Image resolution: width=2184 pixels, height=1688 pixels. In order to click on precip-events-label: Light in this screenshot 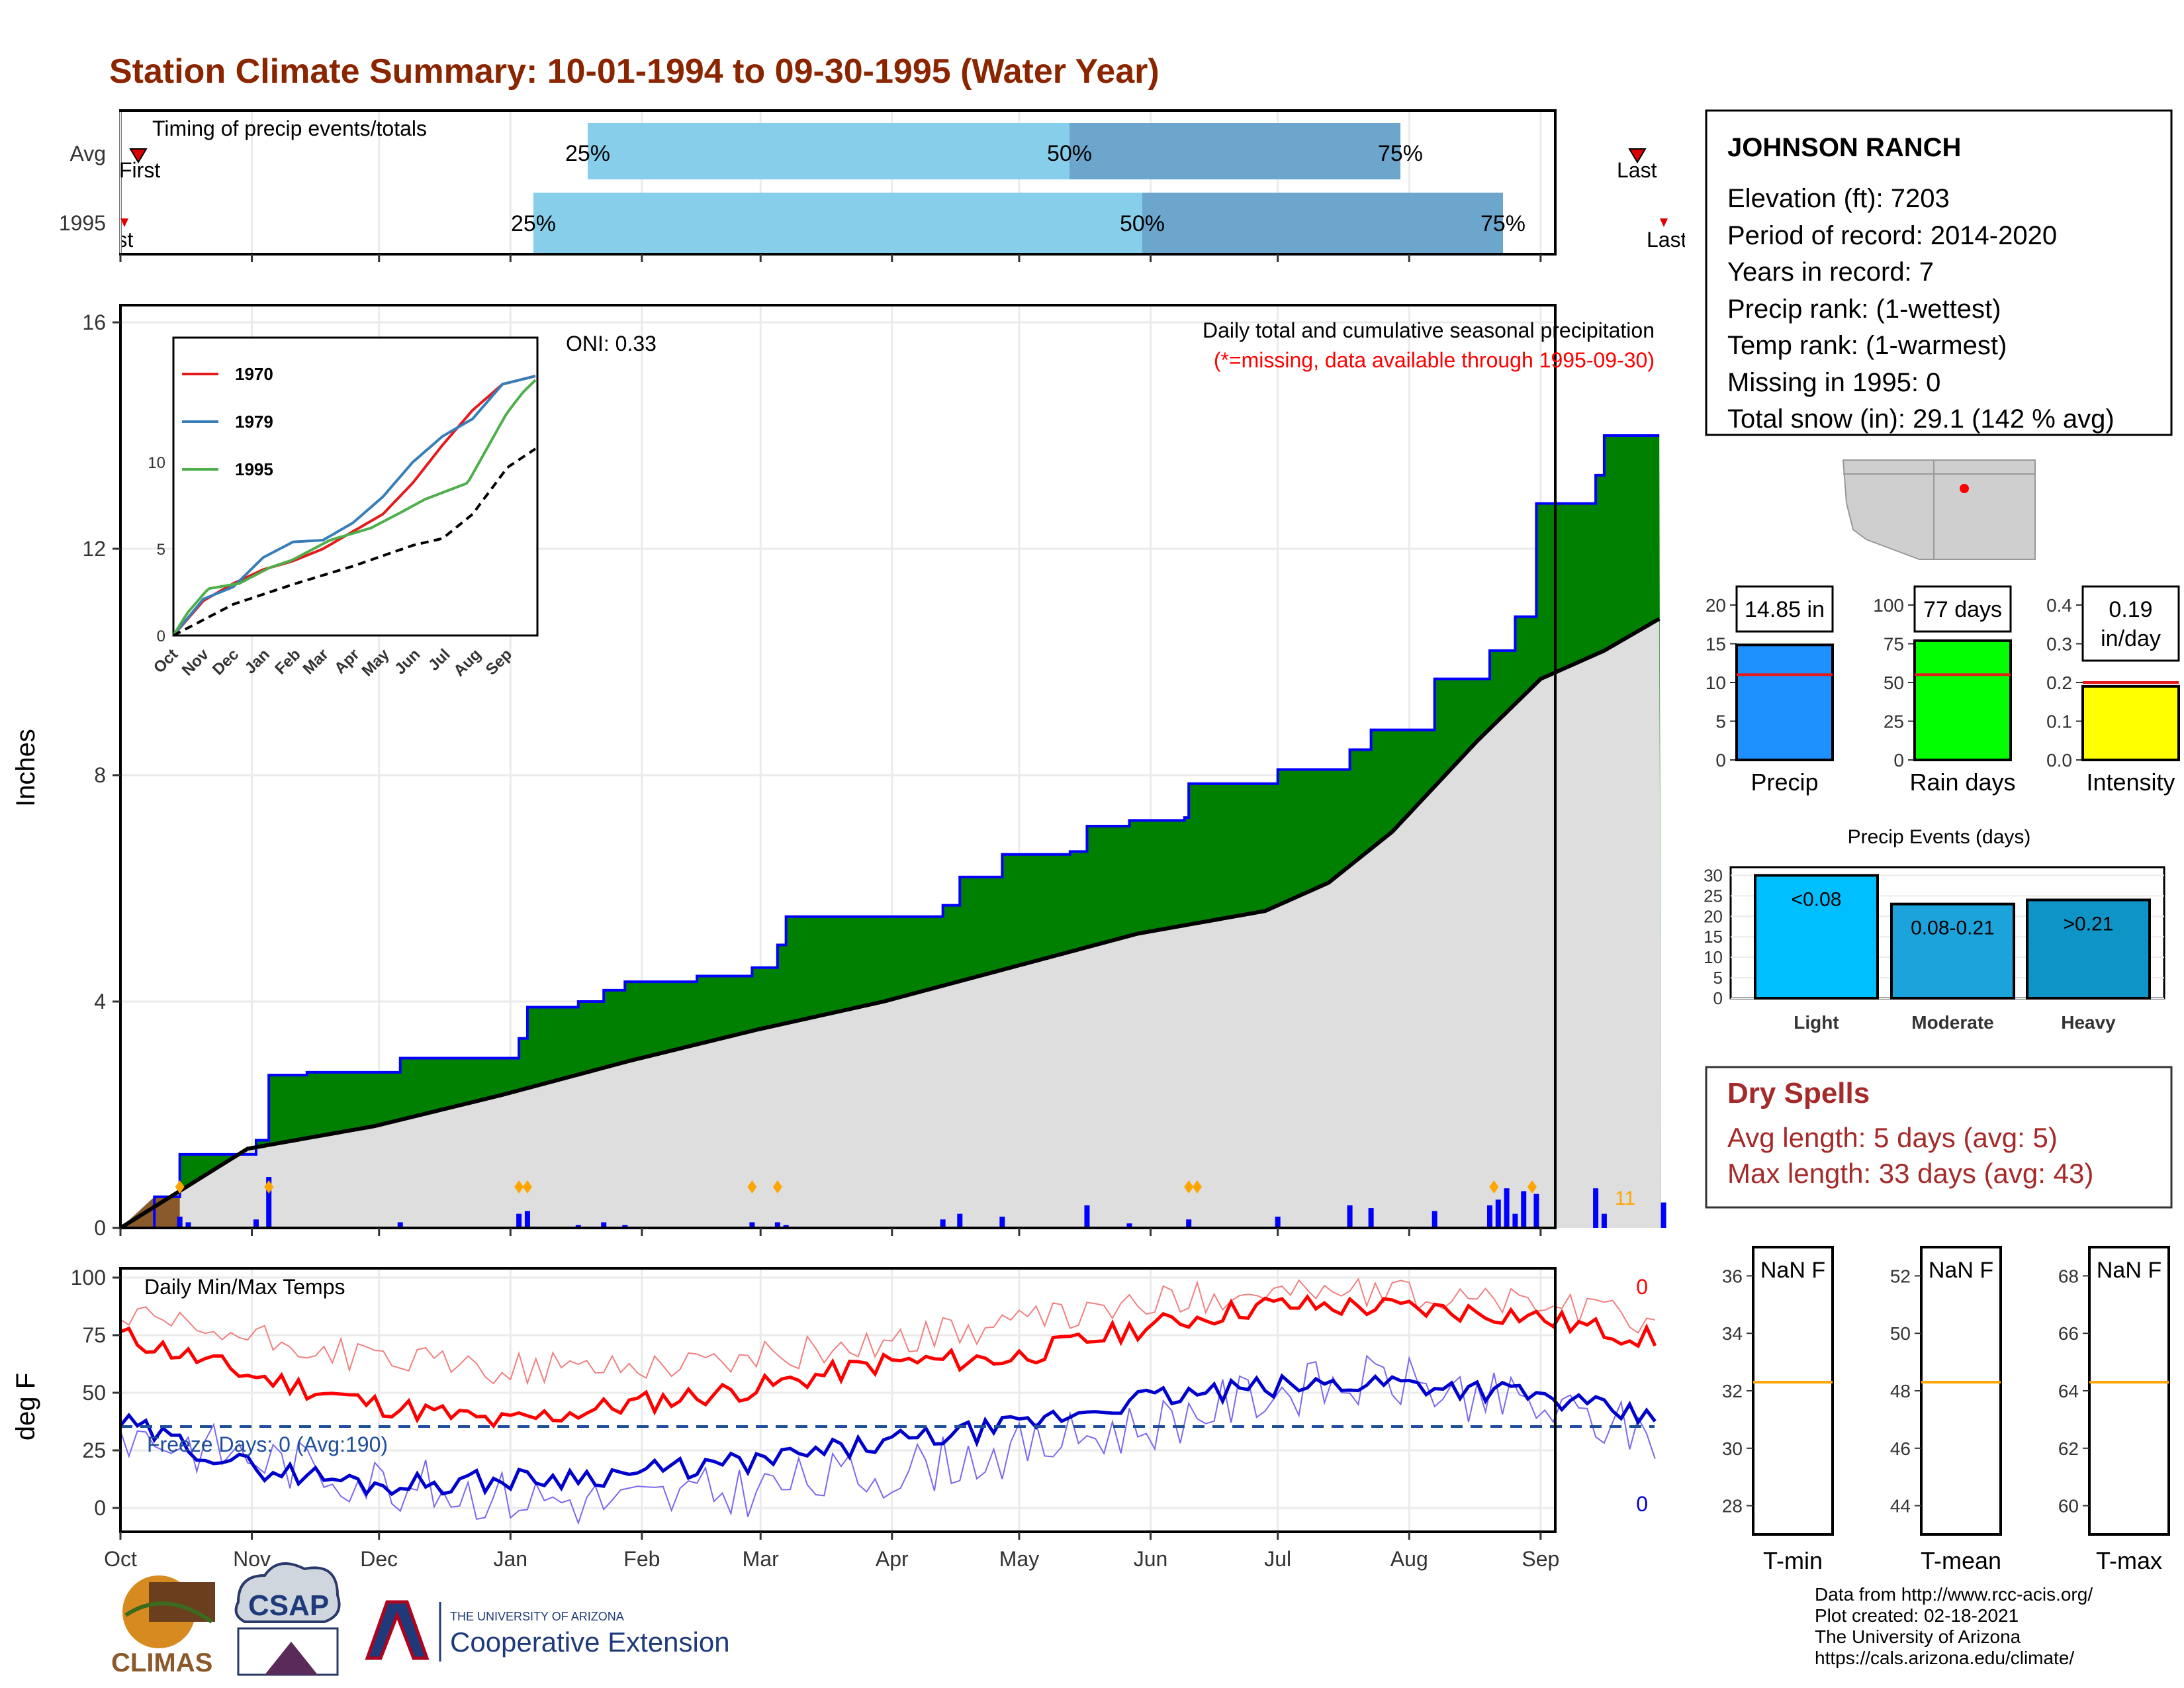, I will do `click(1817, 1022)`.